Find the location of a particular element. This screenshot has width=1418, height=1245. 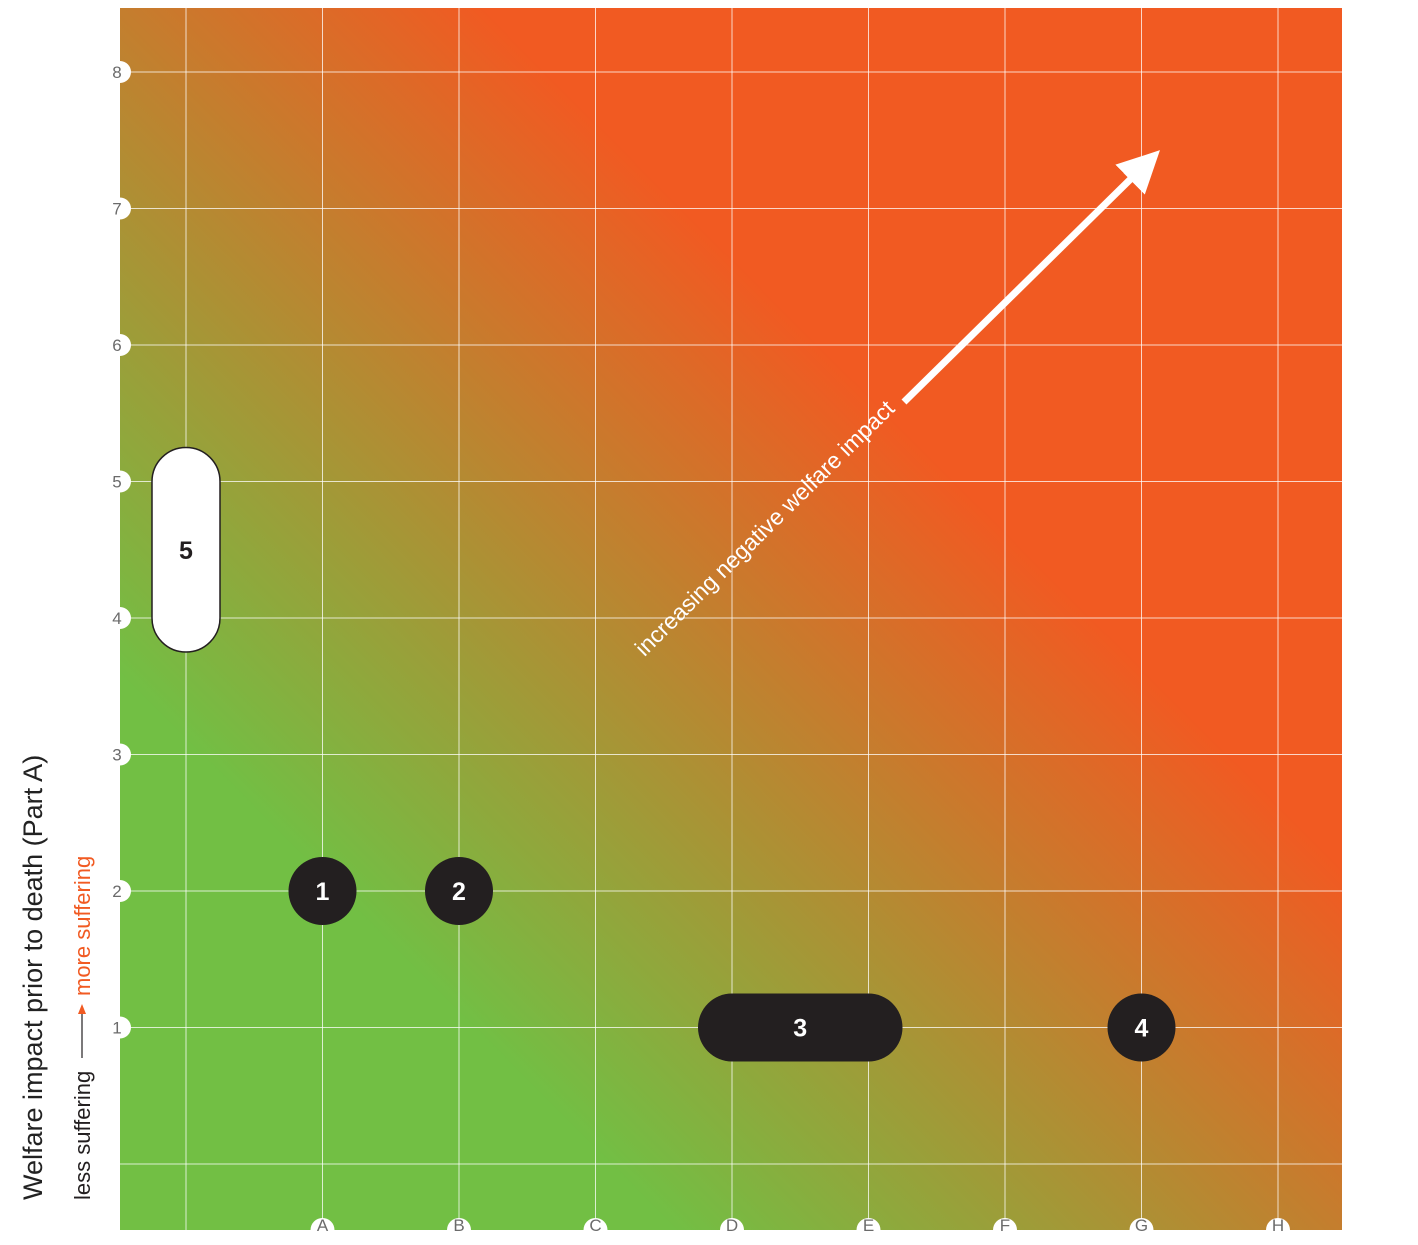

x-tick-label: G is located at coordinates (1141, 1225).